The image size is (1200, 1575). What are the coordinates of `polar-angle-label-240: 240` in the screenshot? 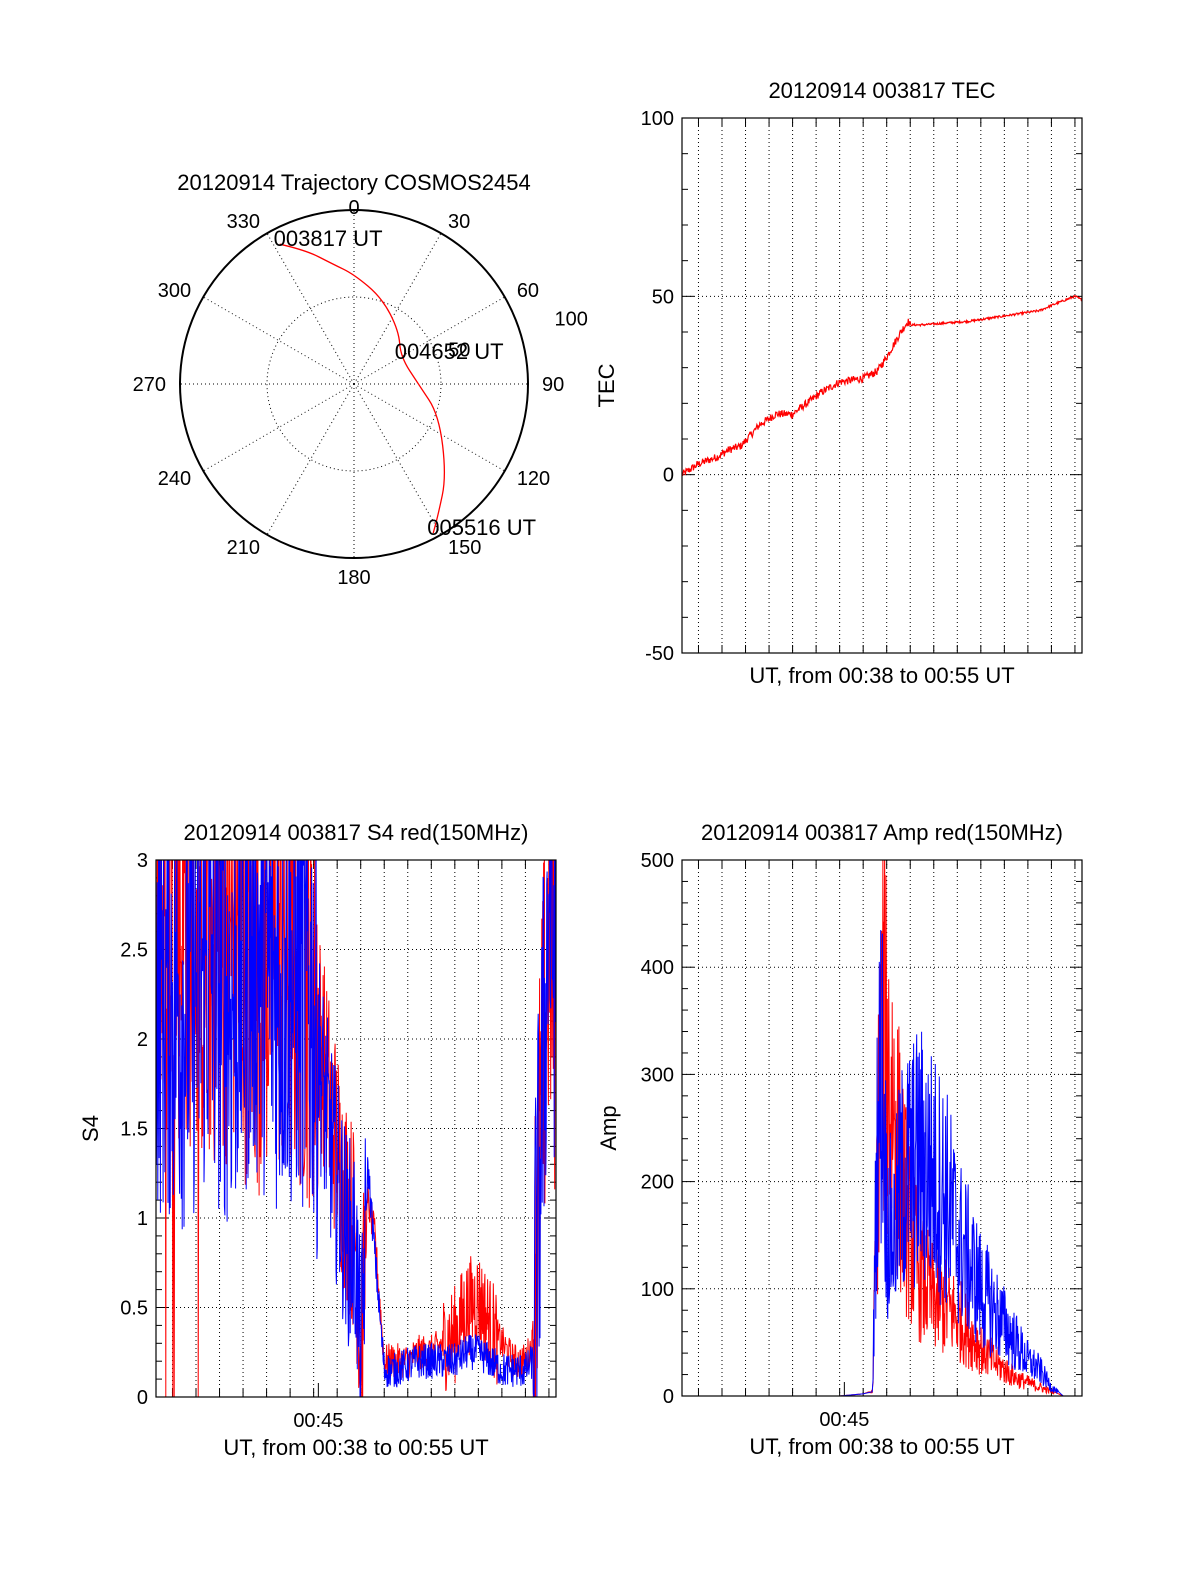 It's located at (174, 479).